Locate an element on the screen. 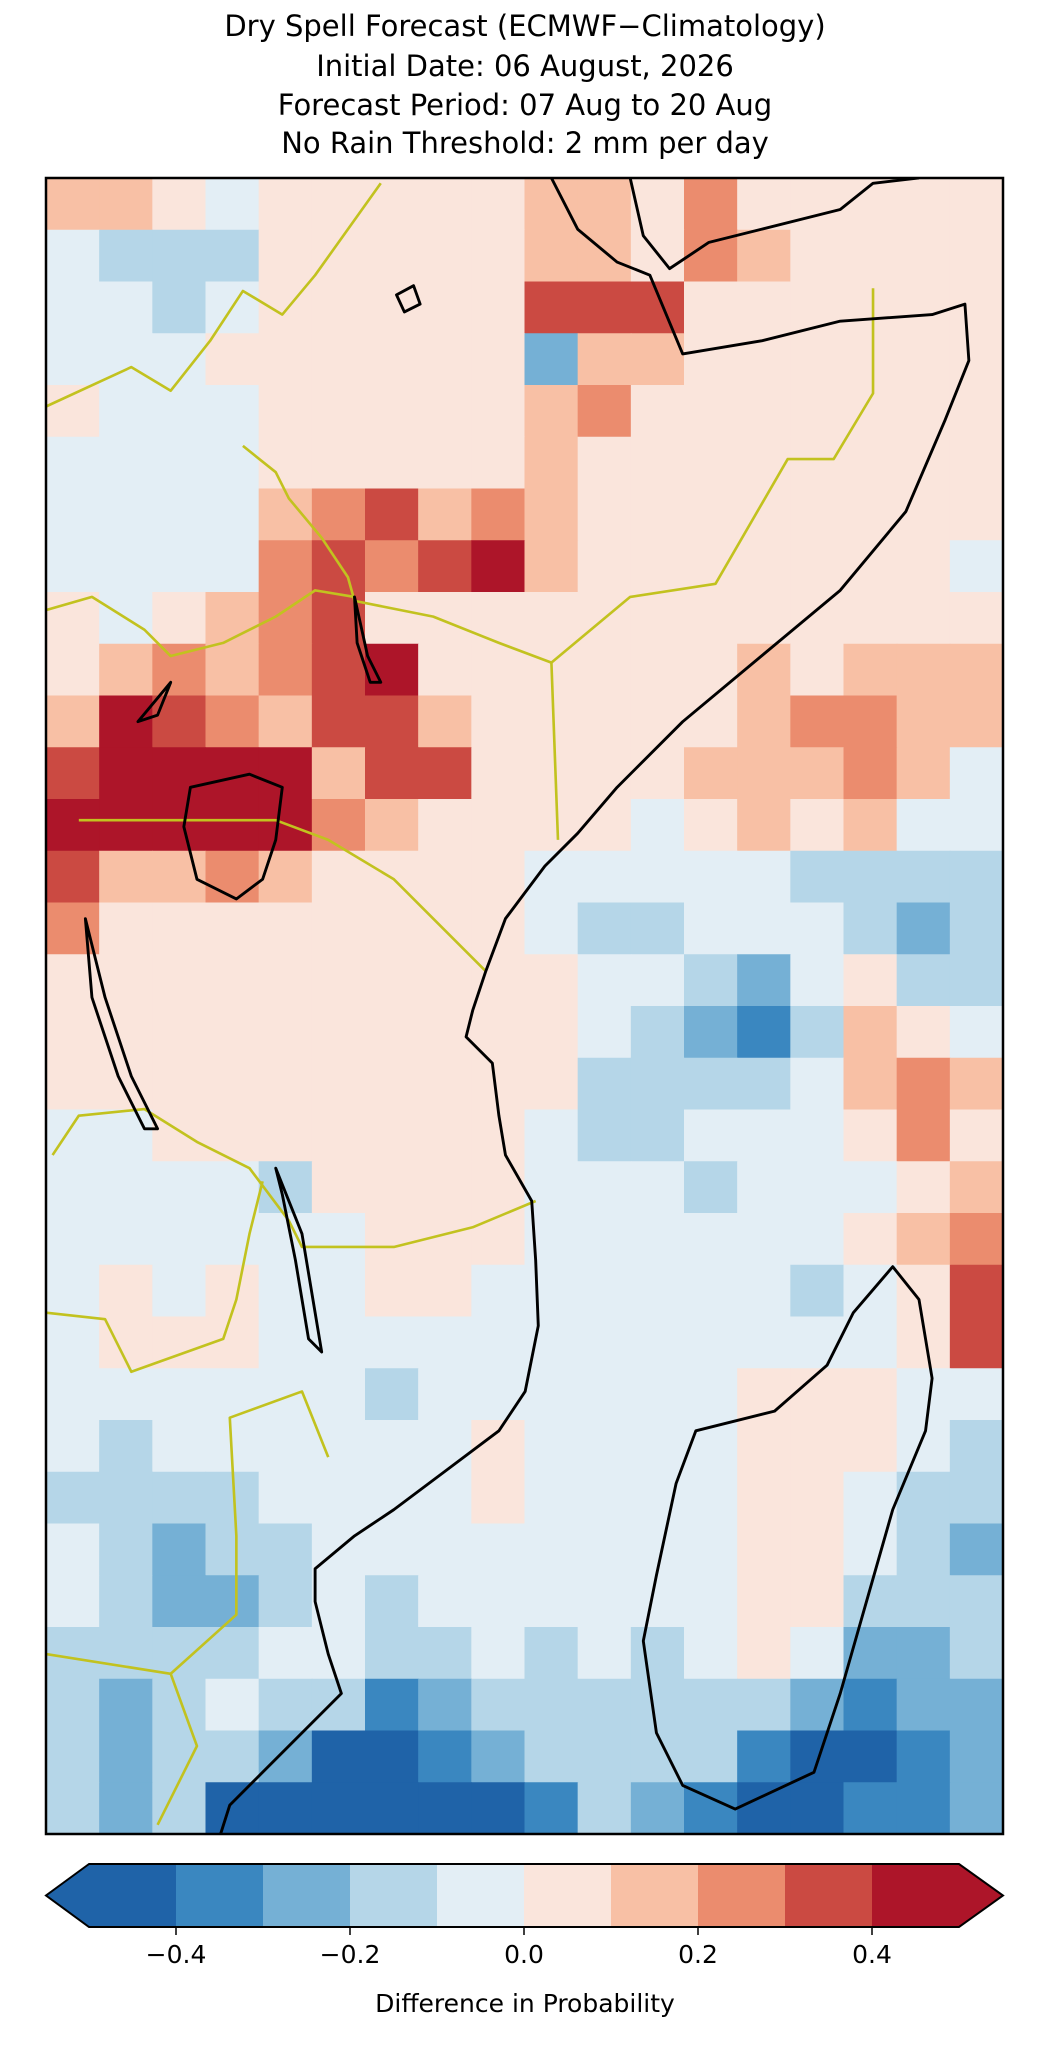 This screenshot has height=2064, width=1050. title-line: Initial Date: 06 August, 2026 is located at coordinates (525, 66).